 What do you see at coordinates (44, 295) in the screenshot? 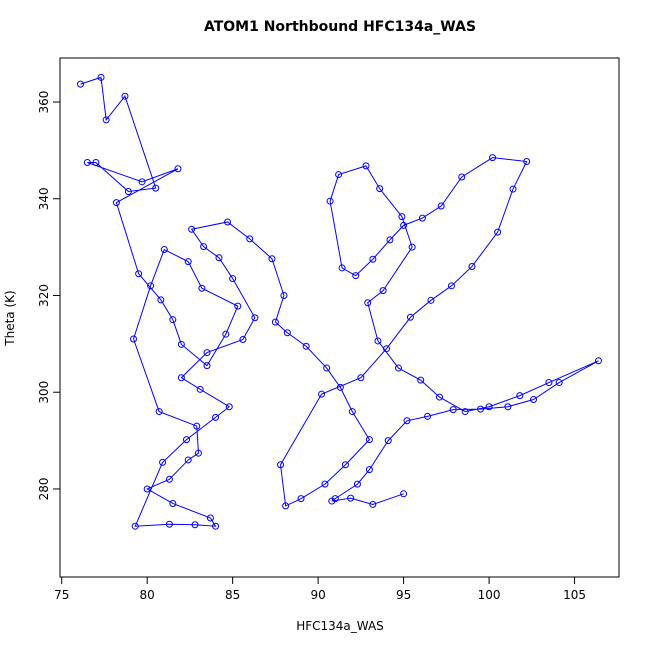
I see `y-tick-label: 320` at bounding box center [44, 295].